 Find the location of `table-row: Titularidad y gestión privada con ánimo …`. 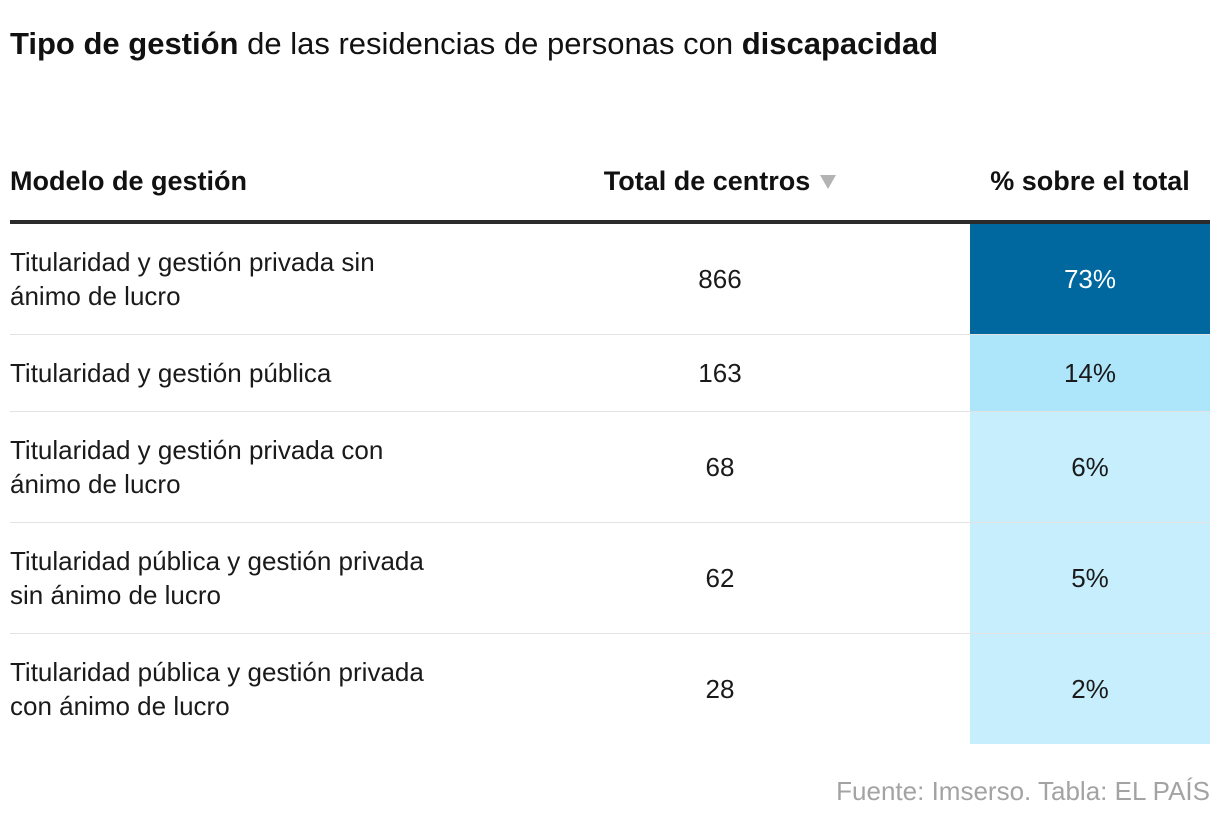

table-row: Titularidad y gestión privada con ánimo … is located at coordinates (610, 467).